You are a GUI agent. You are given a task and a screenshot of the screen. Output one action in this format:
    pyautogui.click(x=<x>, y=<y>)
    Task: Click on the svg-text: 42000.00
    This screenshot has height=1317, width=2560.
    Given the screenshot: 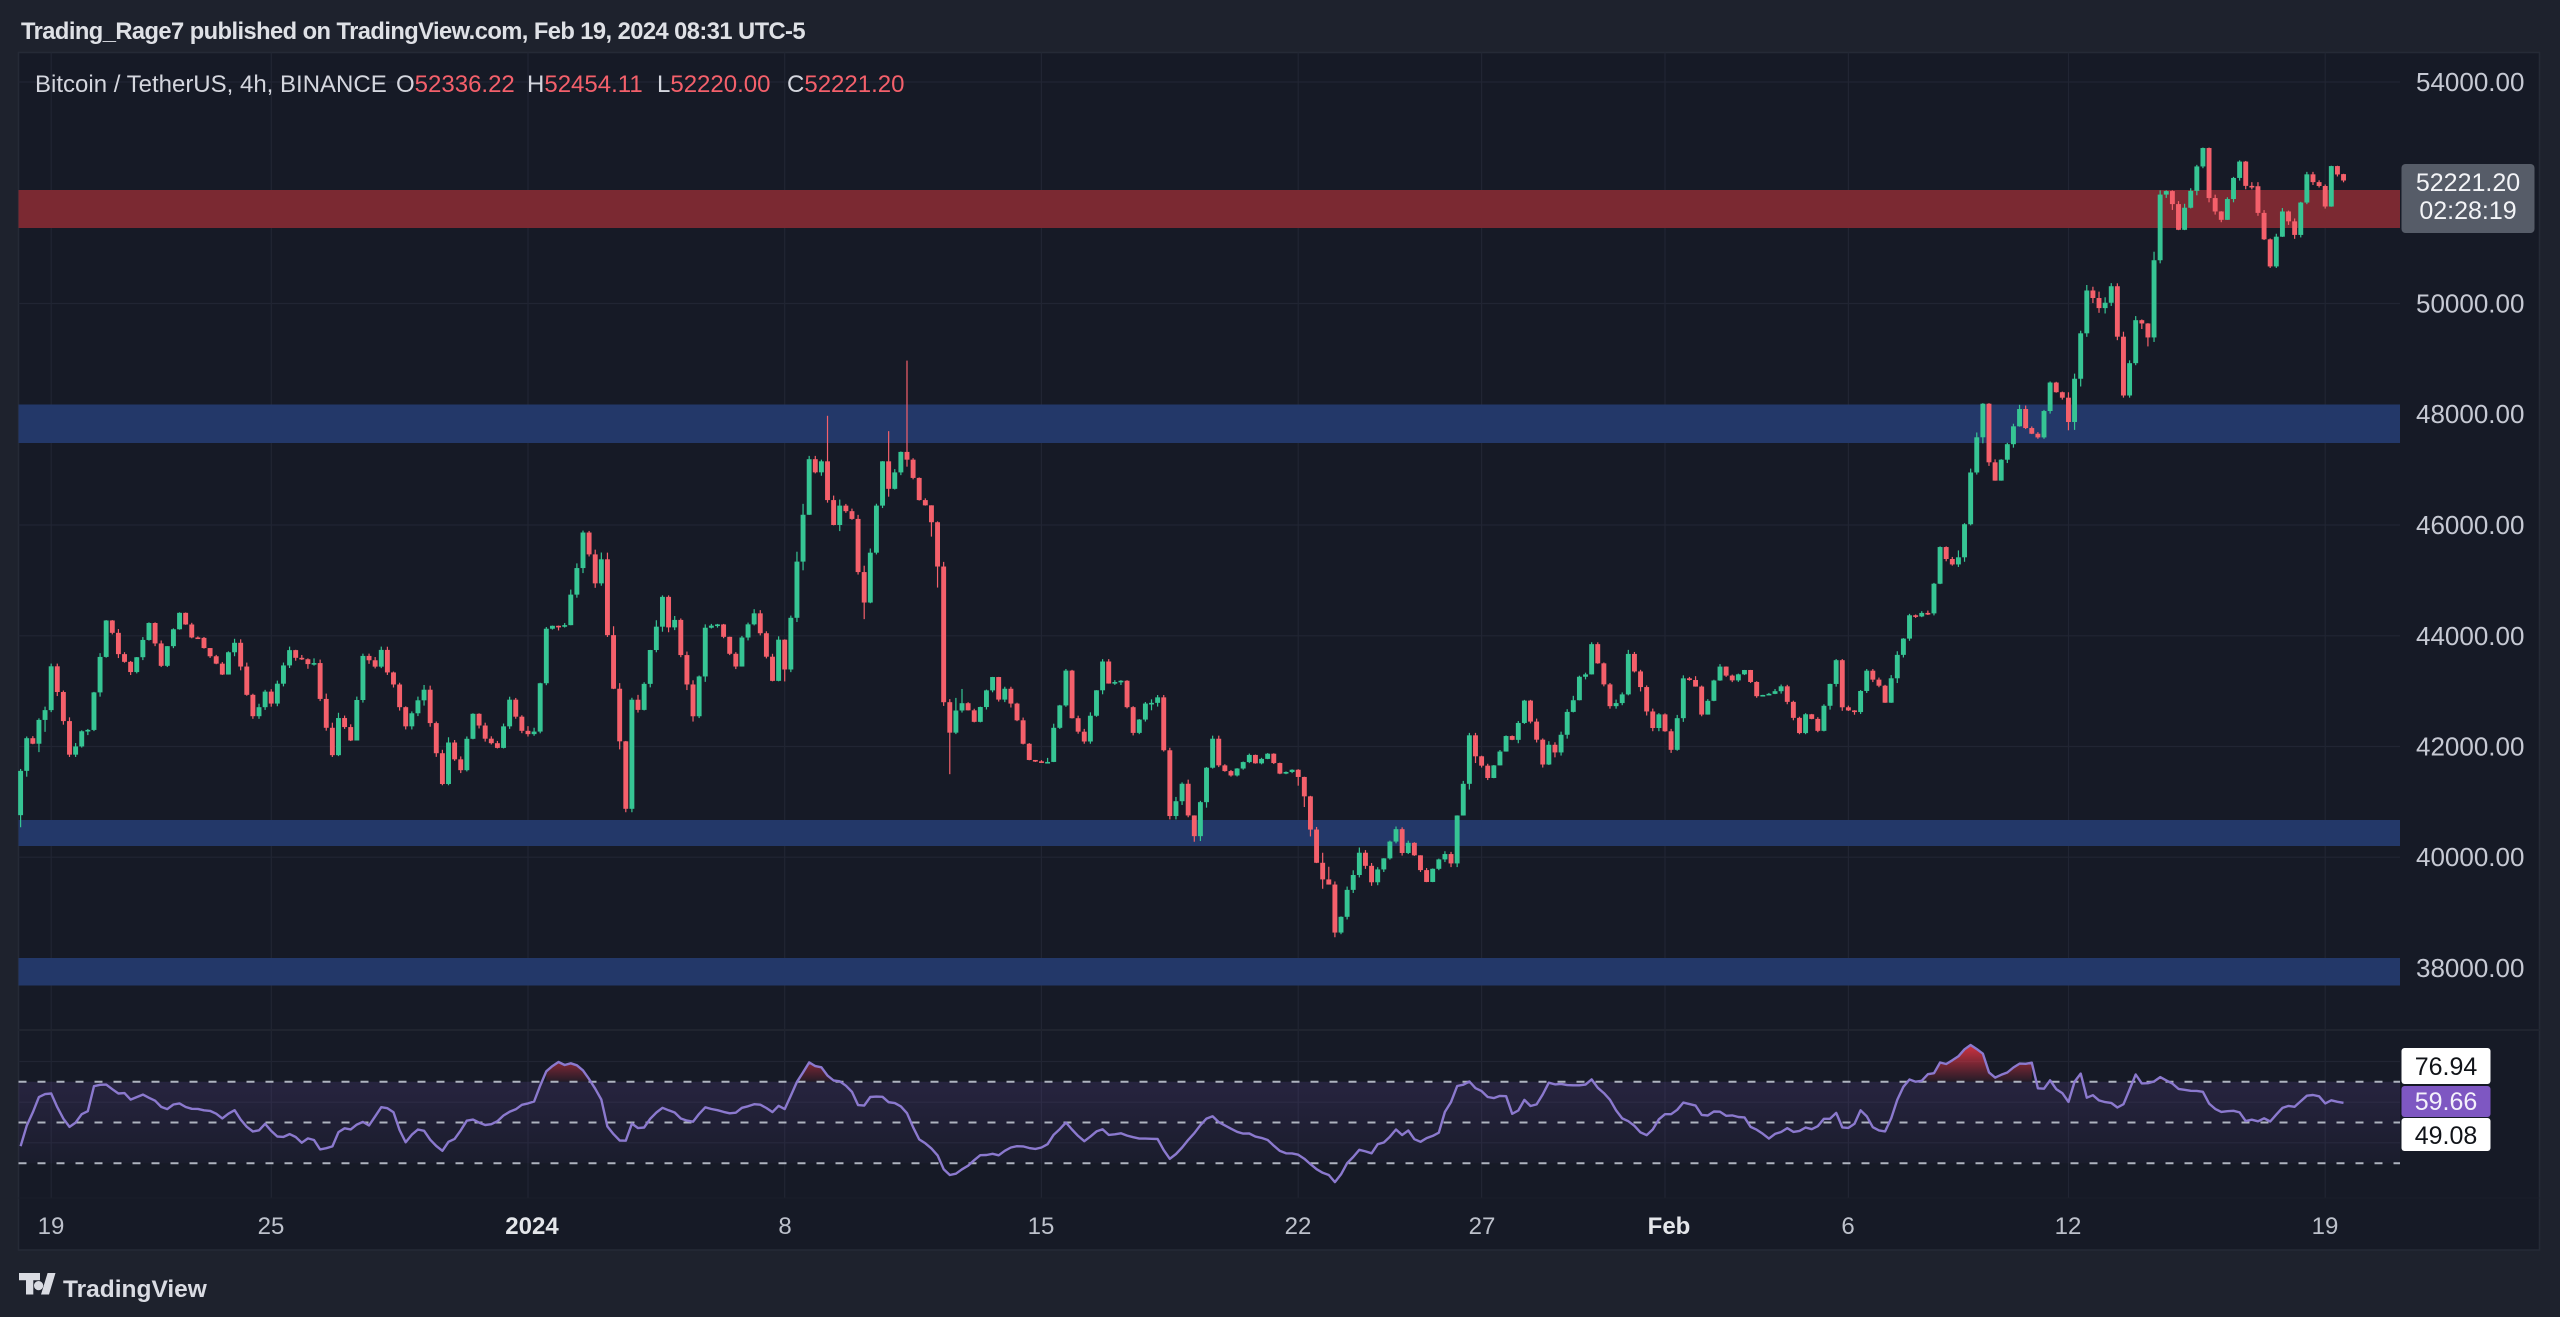 What is the action you would take?
    pyautogui.click(x=2470, y=747)
    